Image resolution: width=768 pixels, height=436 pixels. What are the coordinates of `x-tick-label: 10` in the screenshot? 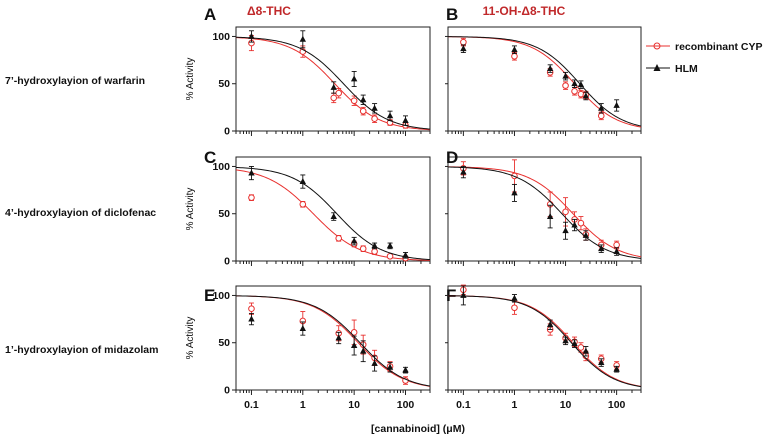 It's located at (354, 405).